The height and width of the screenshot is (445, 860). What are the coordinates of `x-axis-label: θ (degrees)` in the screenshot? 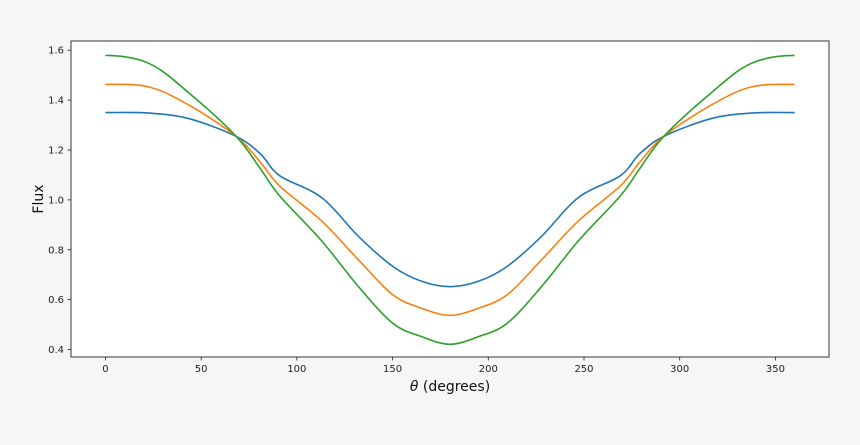 It's located at (450, 387).